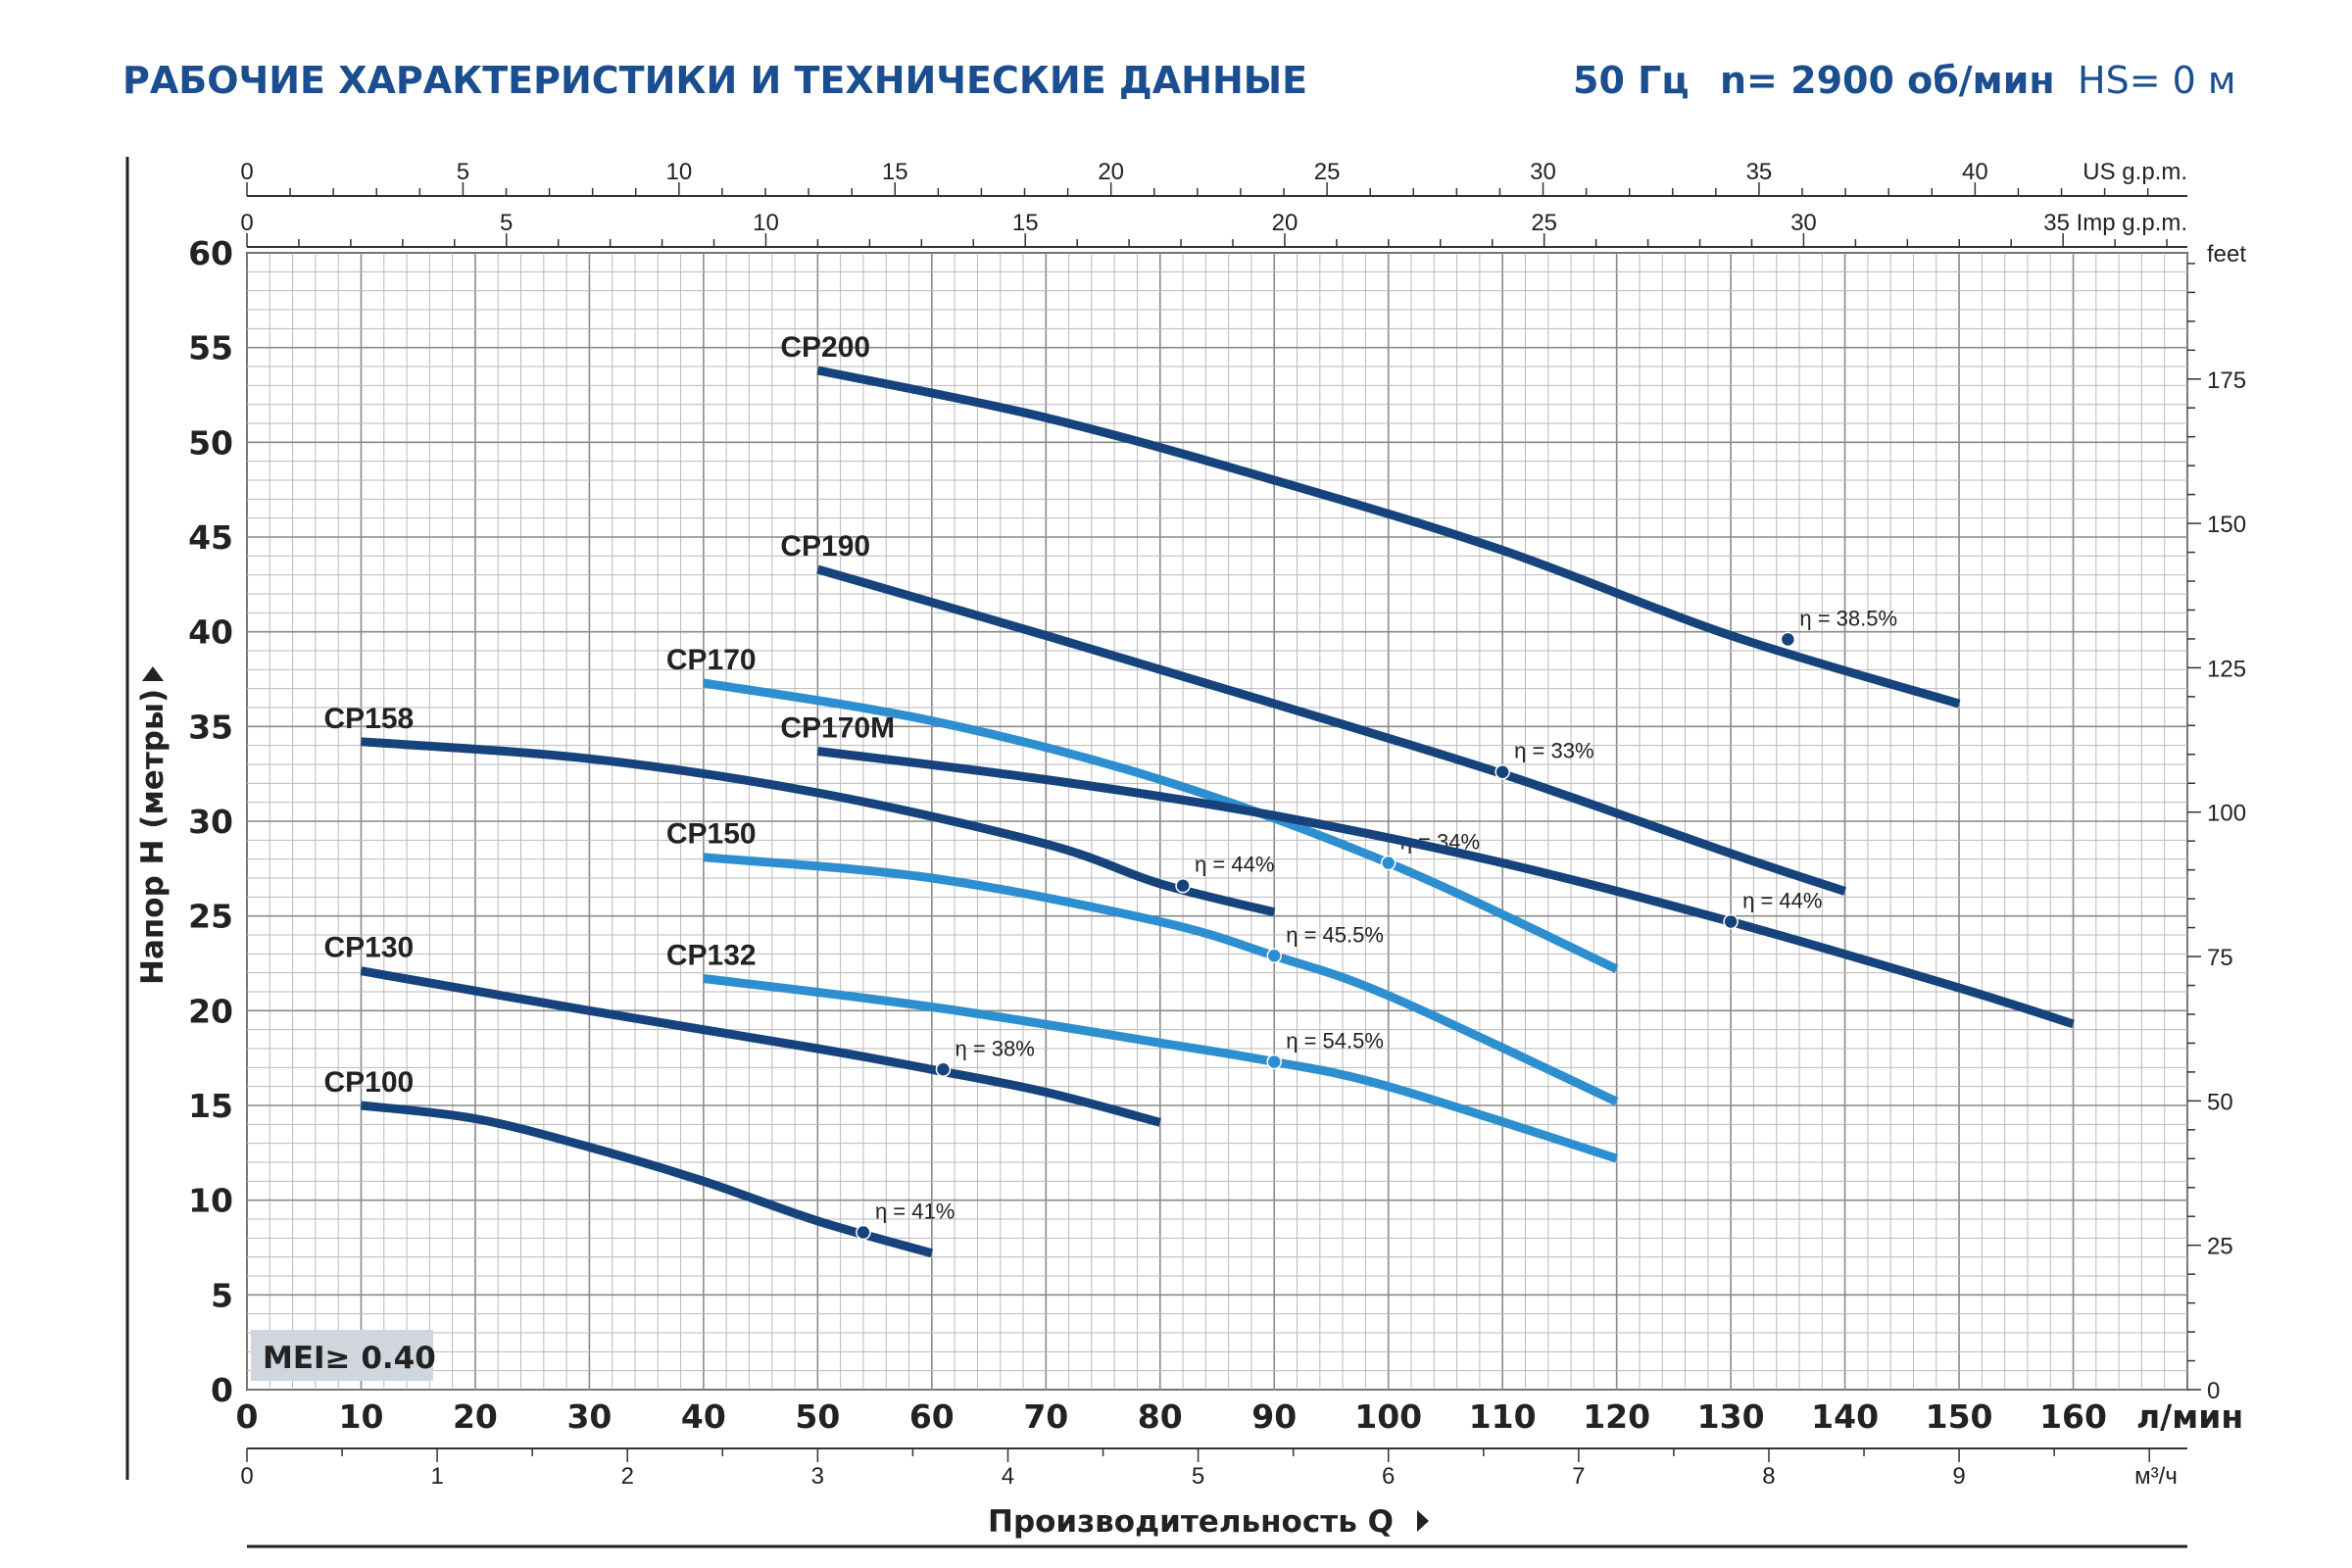 This screenshot has width=2352, height=1568. I want to click on x-tick-label: 20, so click(475, 1416).